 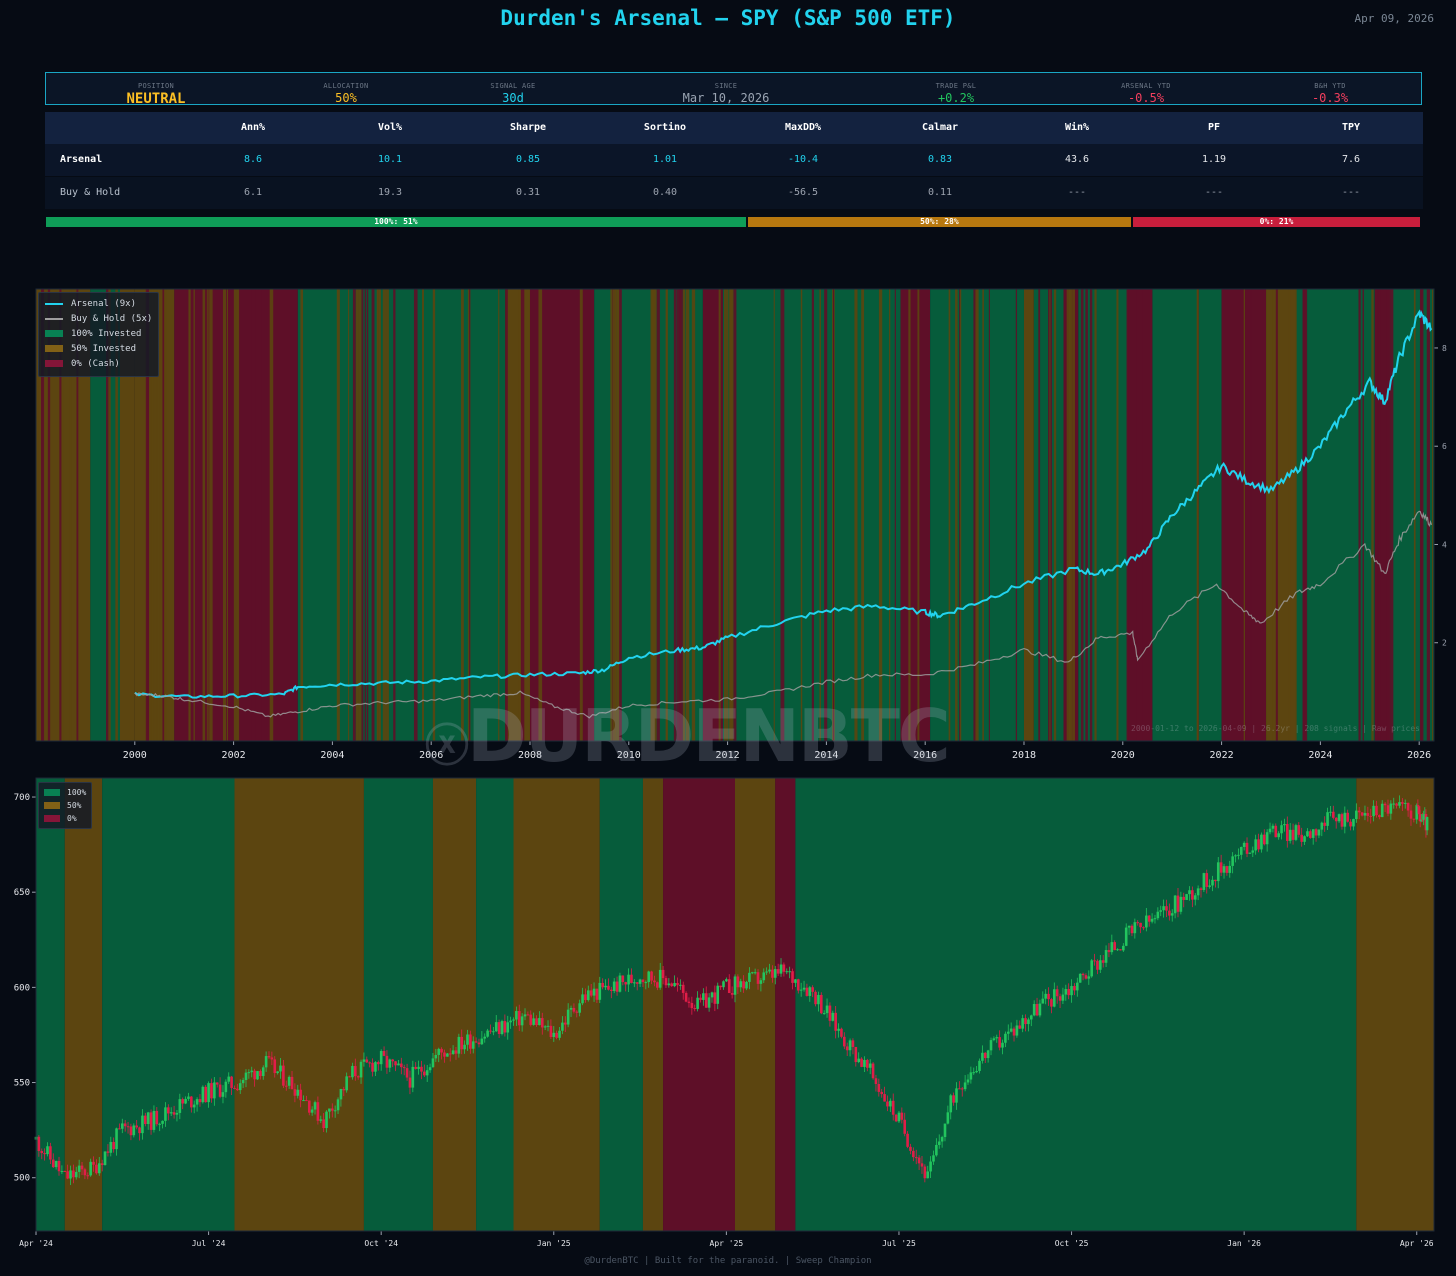 I want to click on legend-label: 50%, so click(x=74, y=805).